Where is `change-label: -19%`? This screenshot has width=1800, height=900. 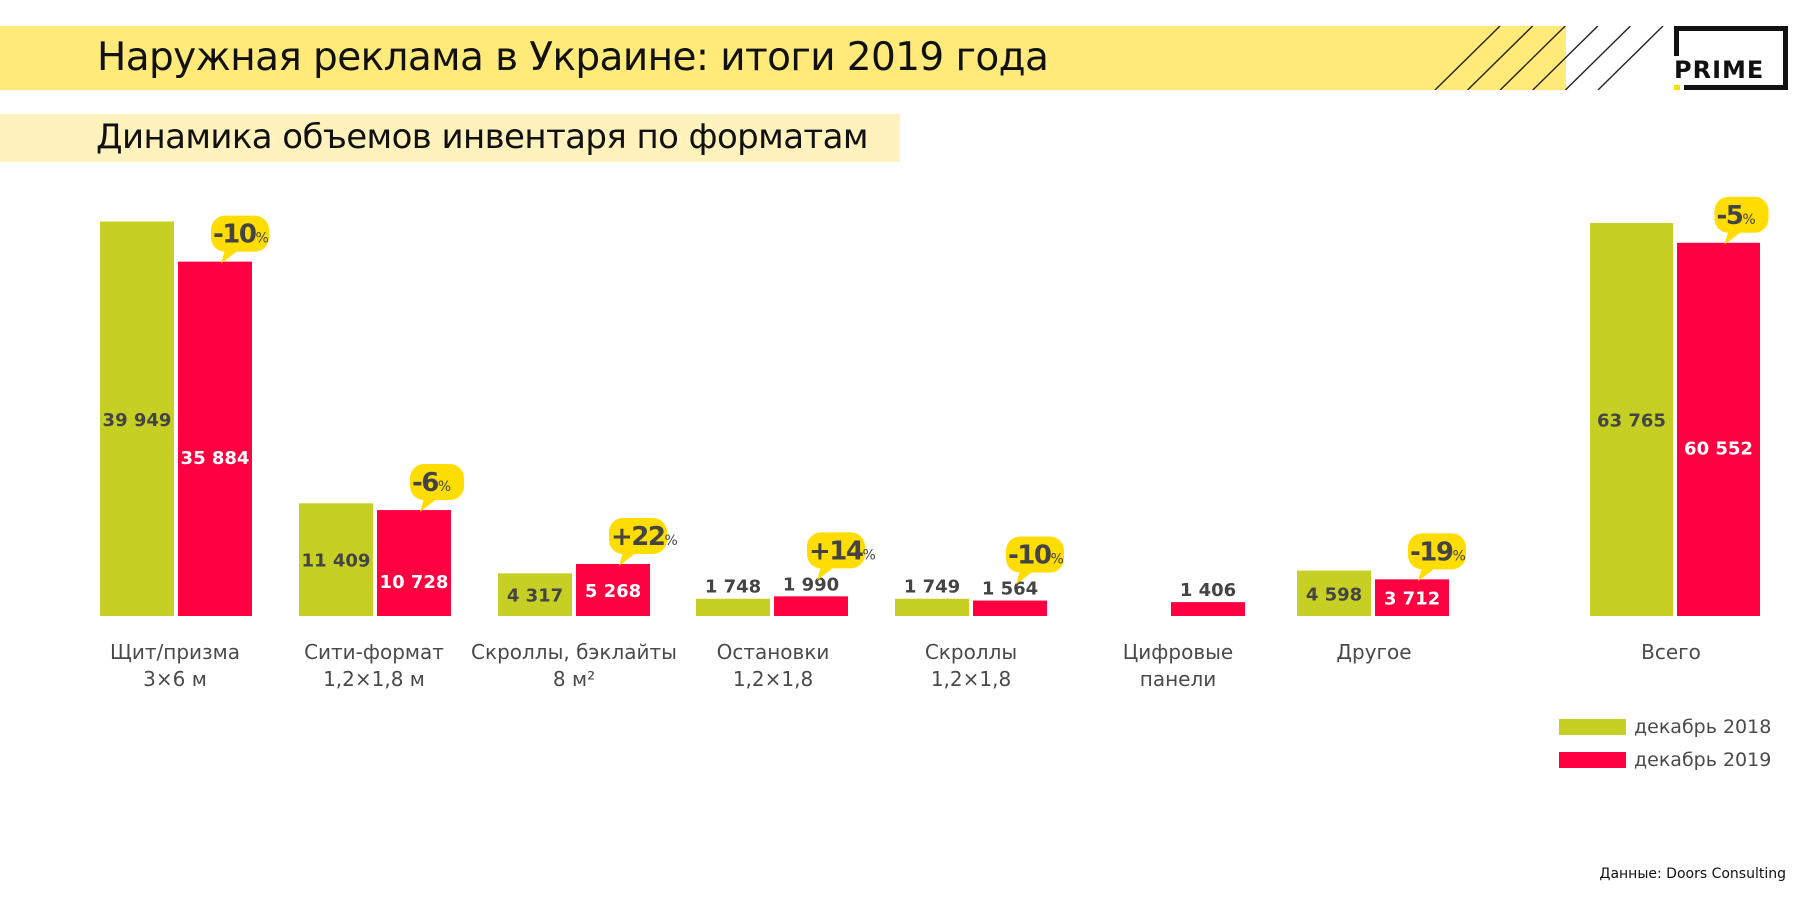 change-label: -19% is located at coordinates (1438, 552).